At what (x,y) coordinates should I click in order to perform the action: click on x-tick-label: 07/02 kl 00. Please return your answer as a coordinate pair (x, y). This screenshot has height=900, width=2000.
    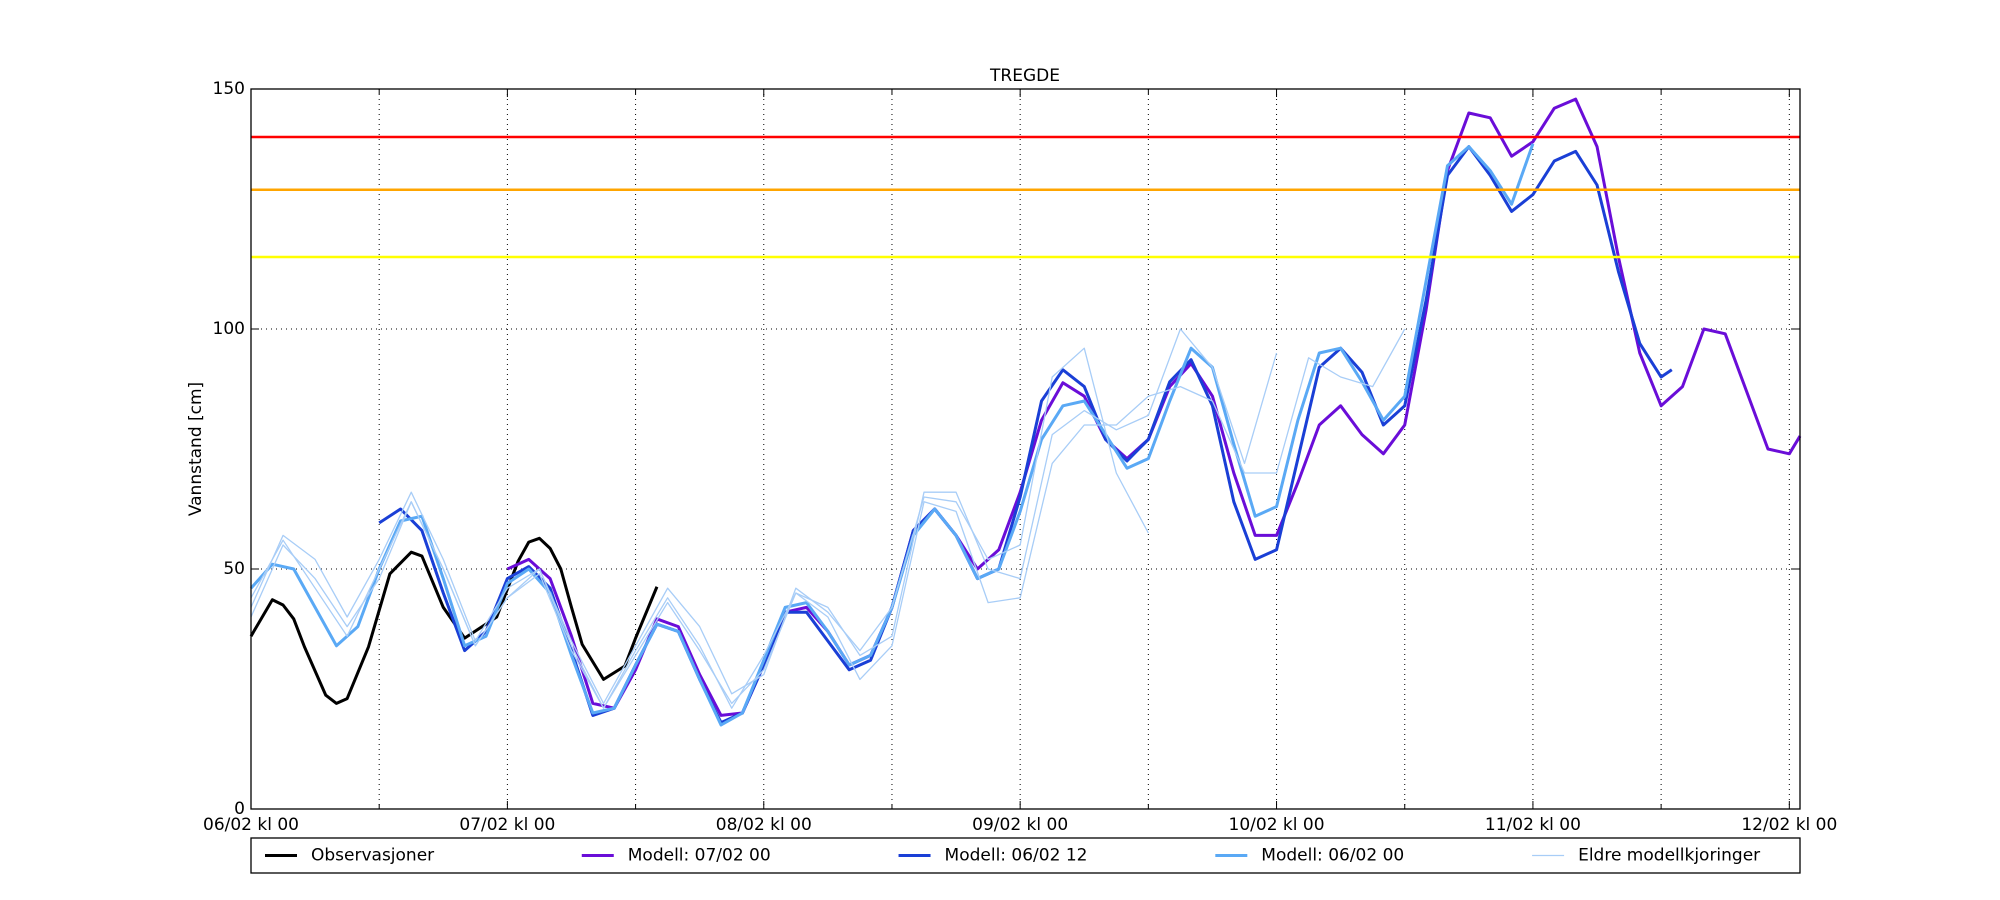
    Looking at the image, I should click on (507, 825).